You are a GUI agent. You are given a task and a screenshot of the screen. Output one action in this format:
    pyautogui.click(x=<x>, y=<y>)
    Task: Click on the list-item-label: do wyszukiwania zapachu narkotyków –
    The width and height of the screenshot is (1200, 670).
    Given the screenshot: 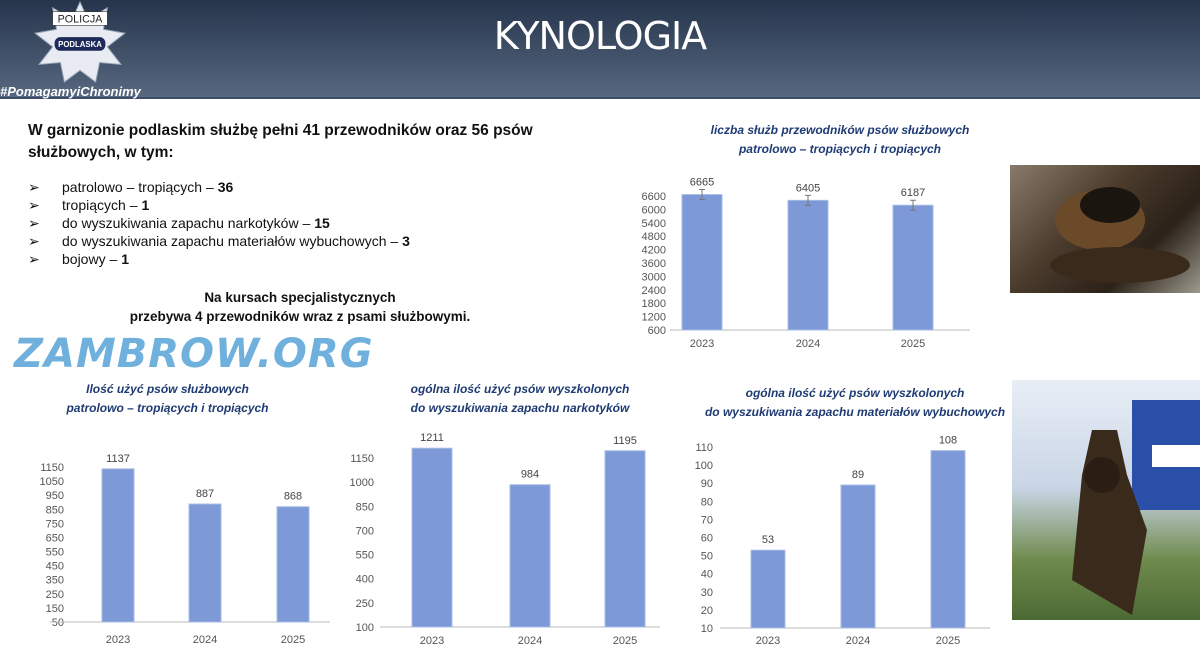 What is the action you would take?
    pyautogui.click(x=186, y=223)
    